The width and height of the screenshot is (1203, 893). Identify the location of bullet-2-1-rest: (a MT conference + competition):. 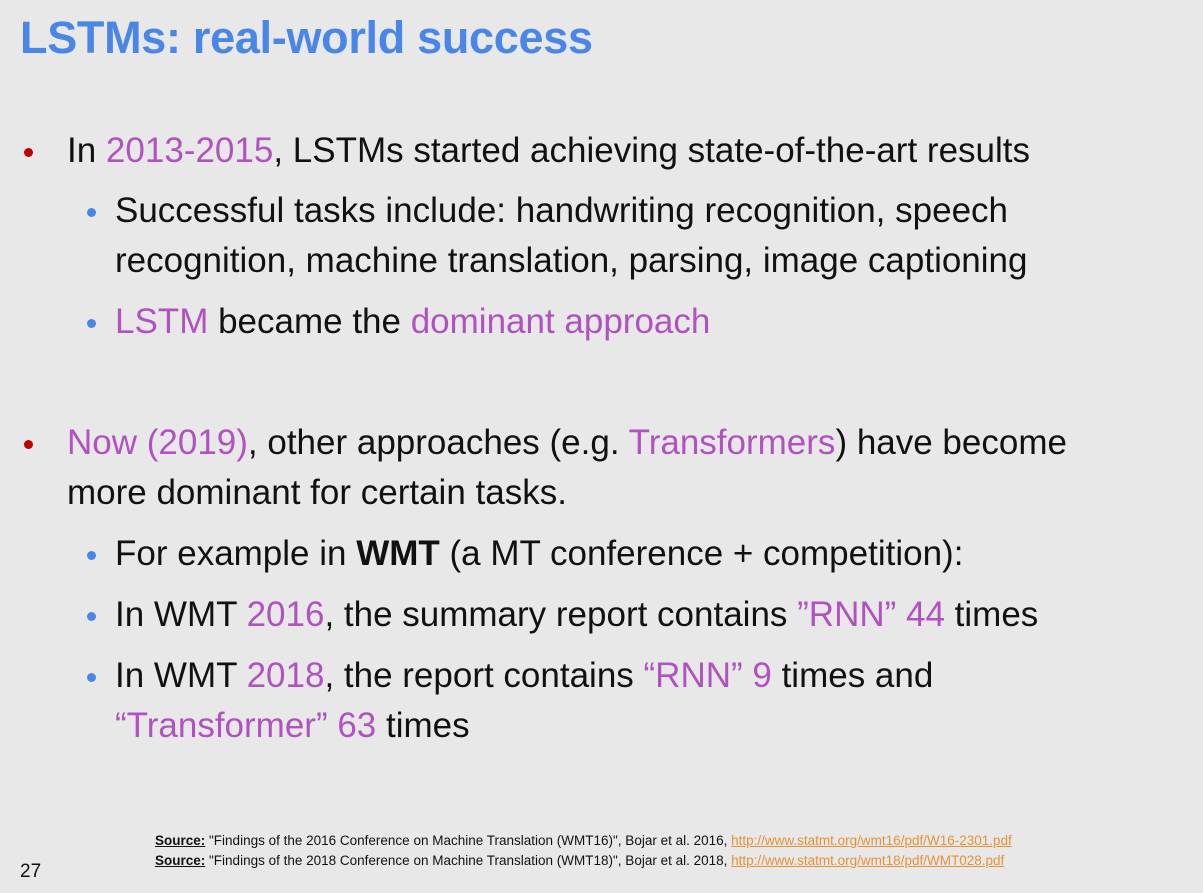
(701, 553).